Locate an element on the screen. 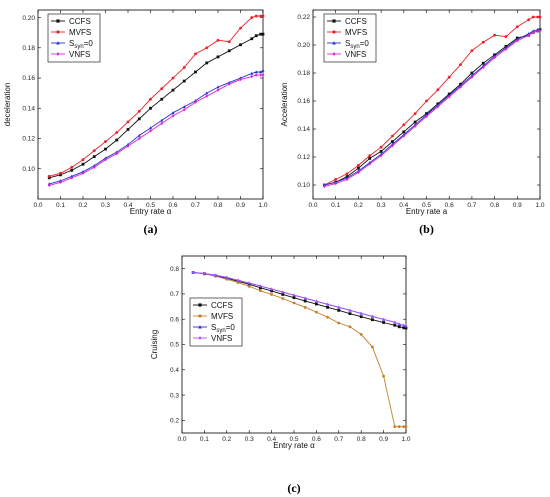 The height and width of the screenshot is (497, 550). series-vnfs is located at coordinates (299, 299).